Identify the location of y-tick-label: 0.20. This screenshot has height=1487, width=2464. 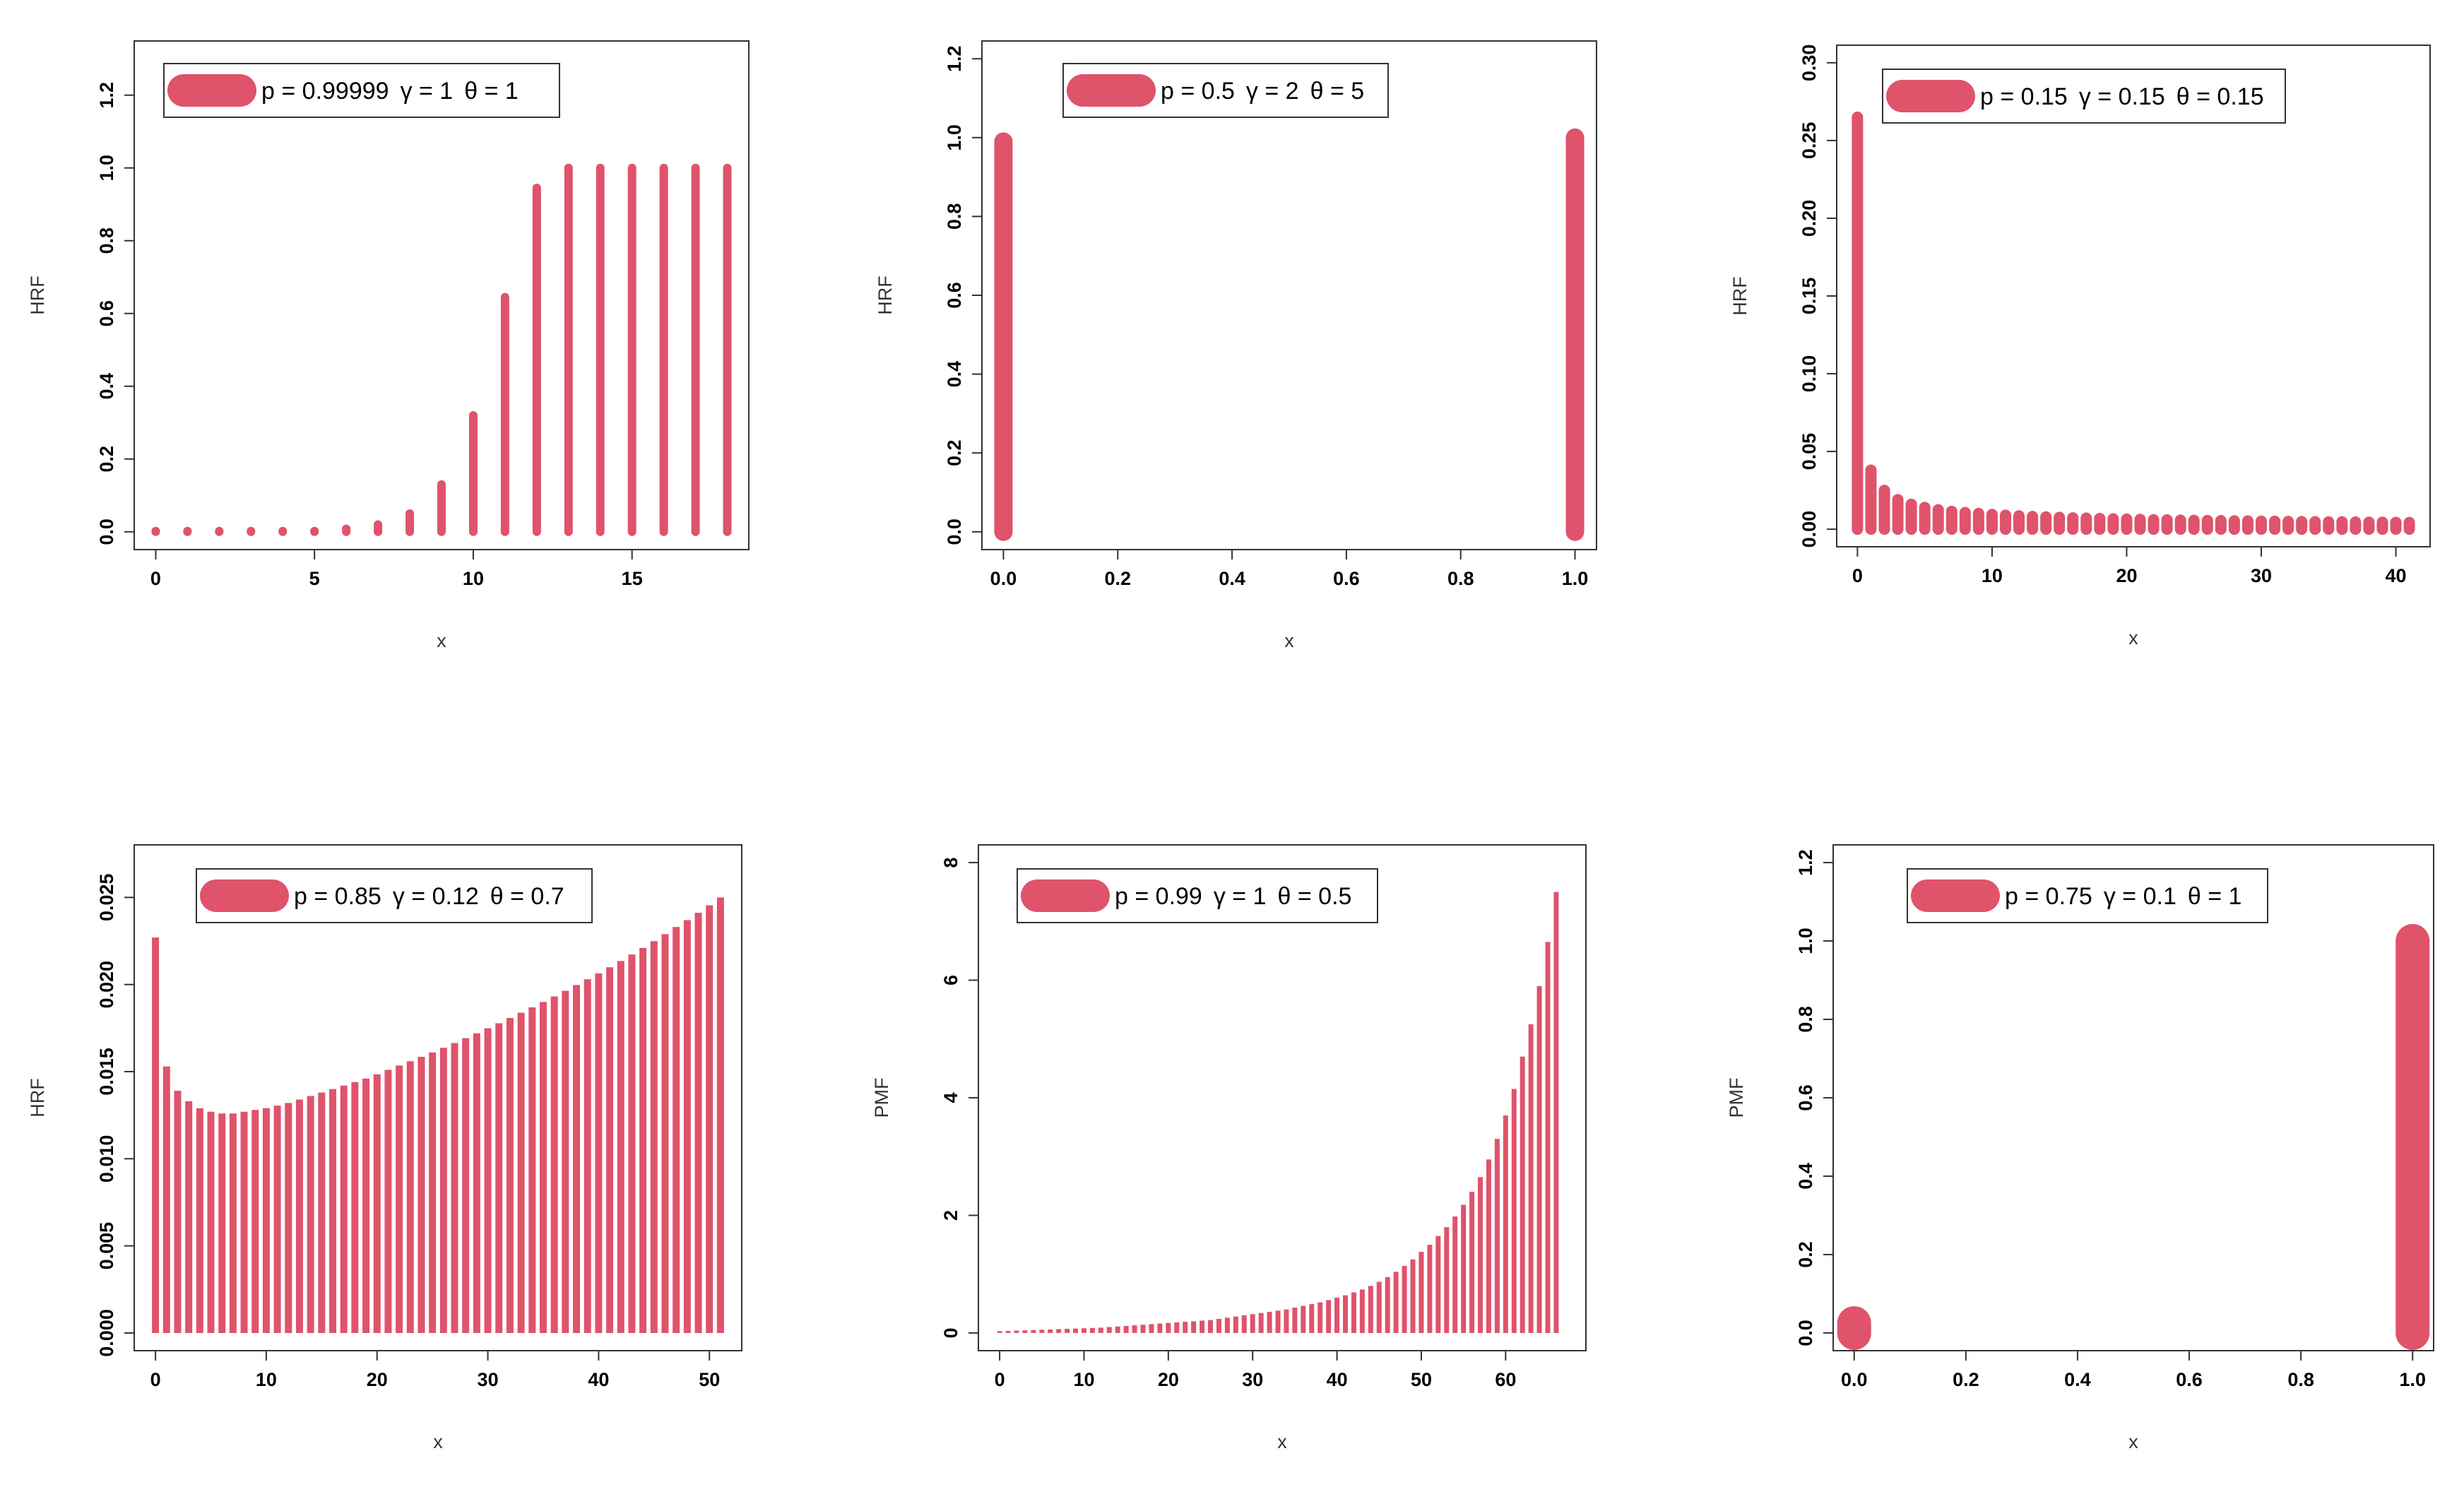
(1809, 218).